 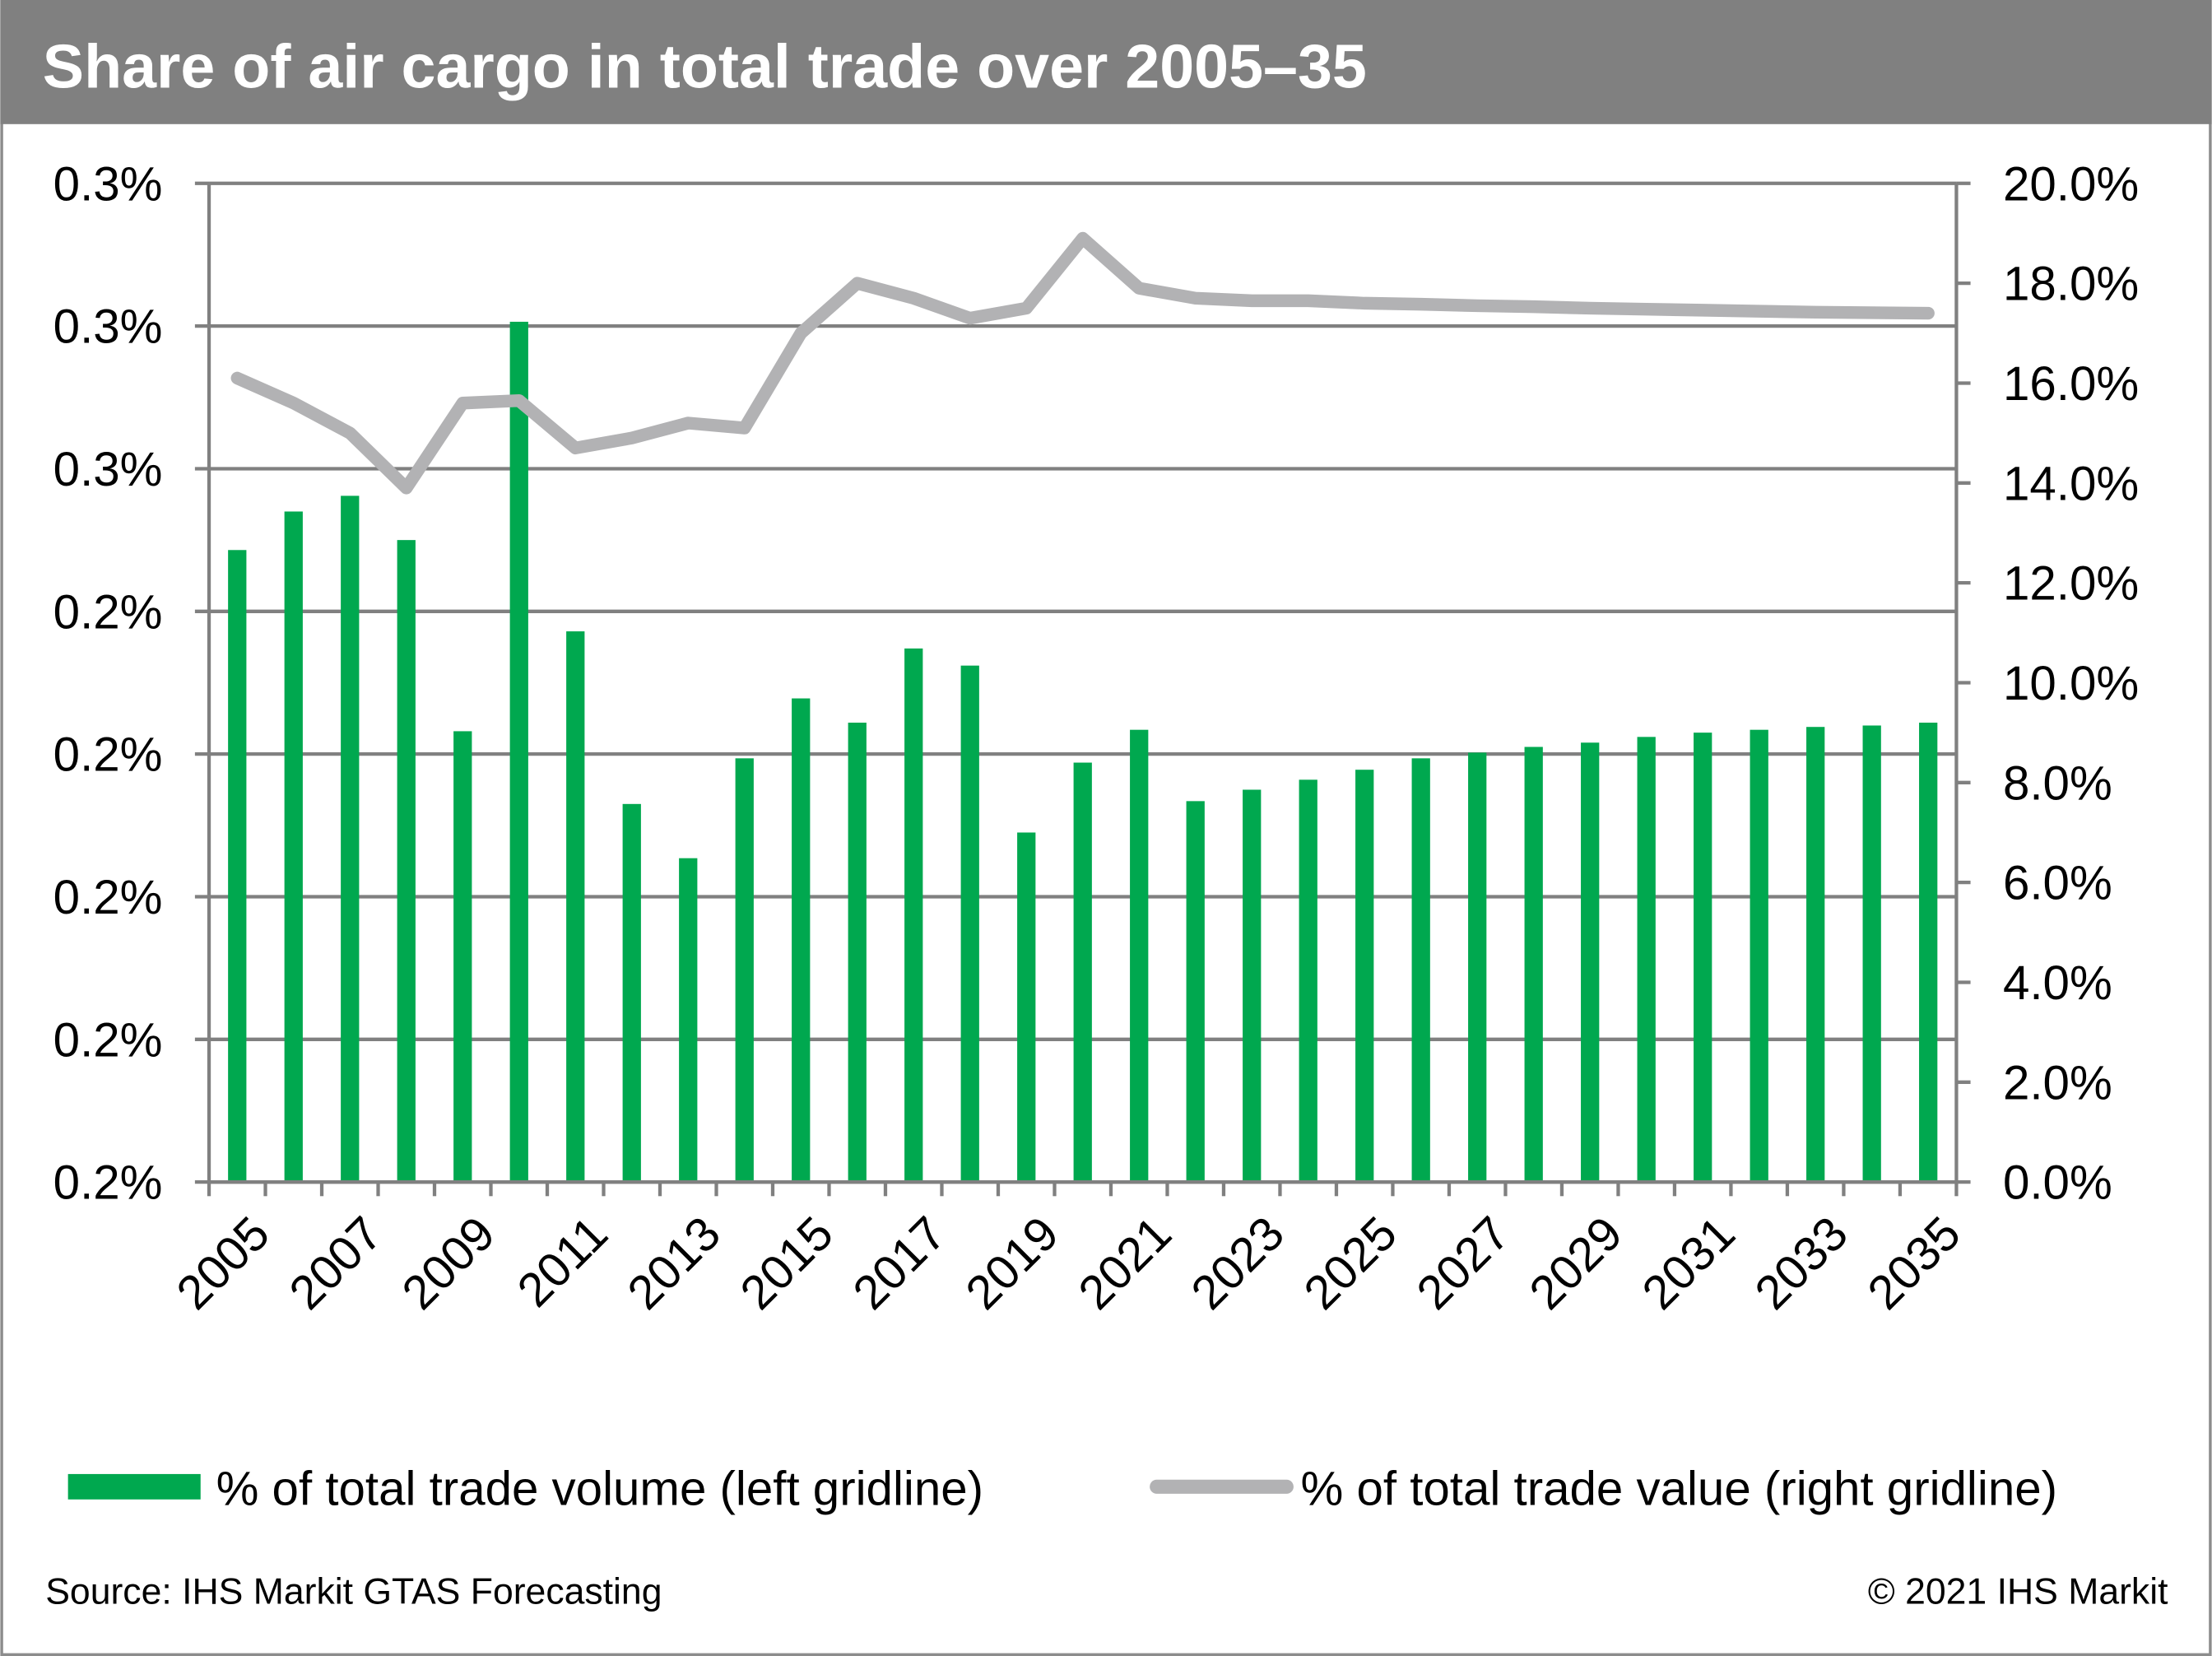 I want to click on value-line, so click(x=1082, y=363).